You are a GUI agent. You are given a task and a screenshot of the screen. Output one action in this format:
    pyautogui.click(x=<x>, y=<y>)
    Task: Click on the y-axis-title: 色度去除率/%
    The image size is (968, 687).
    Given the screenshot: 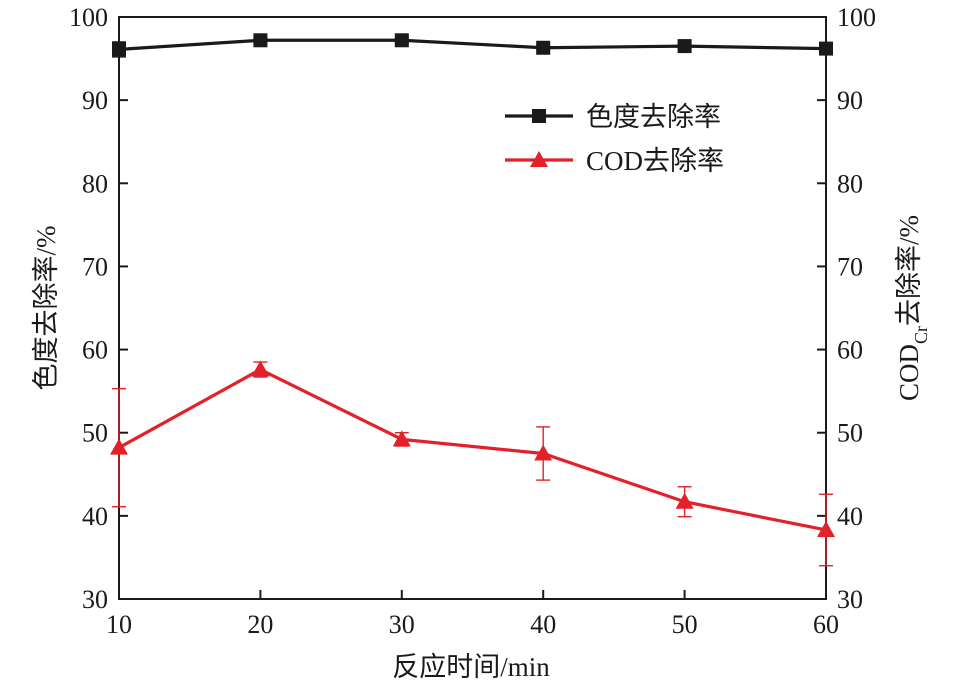 What is the action you would take?
    pyautogui.click(x=46, y=308)
    